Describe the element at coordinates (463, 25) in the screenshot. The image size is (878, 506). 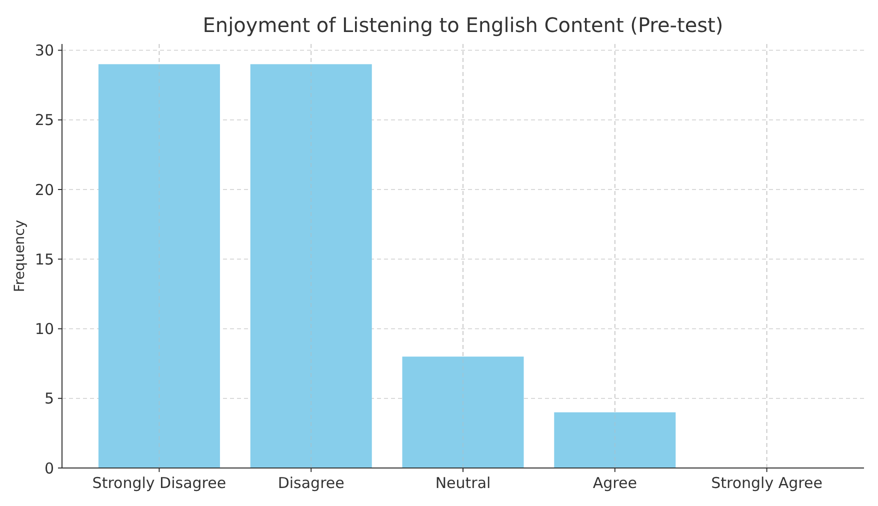
I see `chart-title: Enjoyment of Listening to English Content (Pre-test)` at that location.